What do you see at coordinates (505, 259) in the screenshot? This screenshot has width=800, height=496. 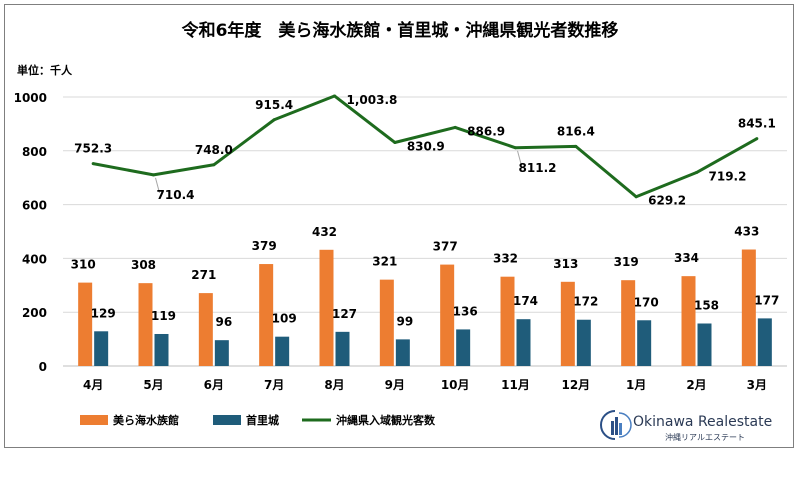 I see `bar-churaumi-label: 332` at bounding box center [505, 259].